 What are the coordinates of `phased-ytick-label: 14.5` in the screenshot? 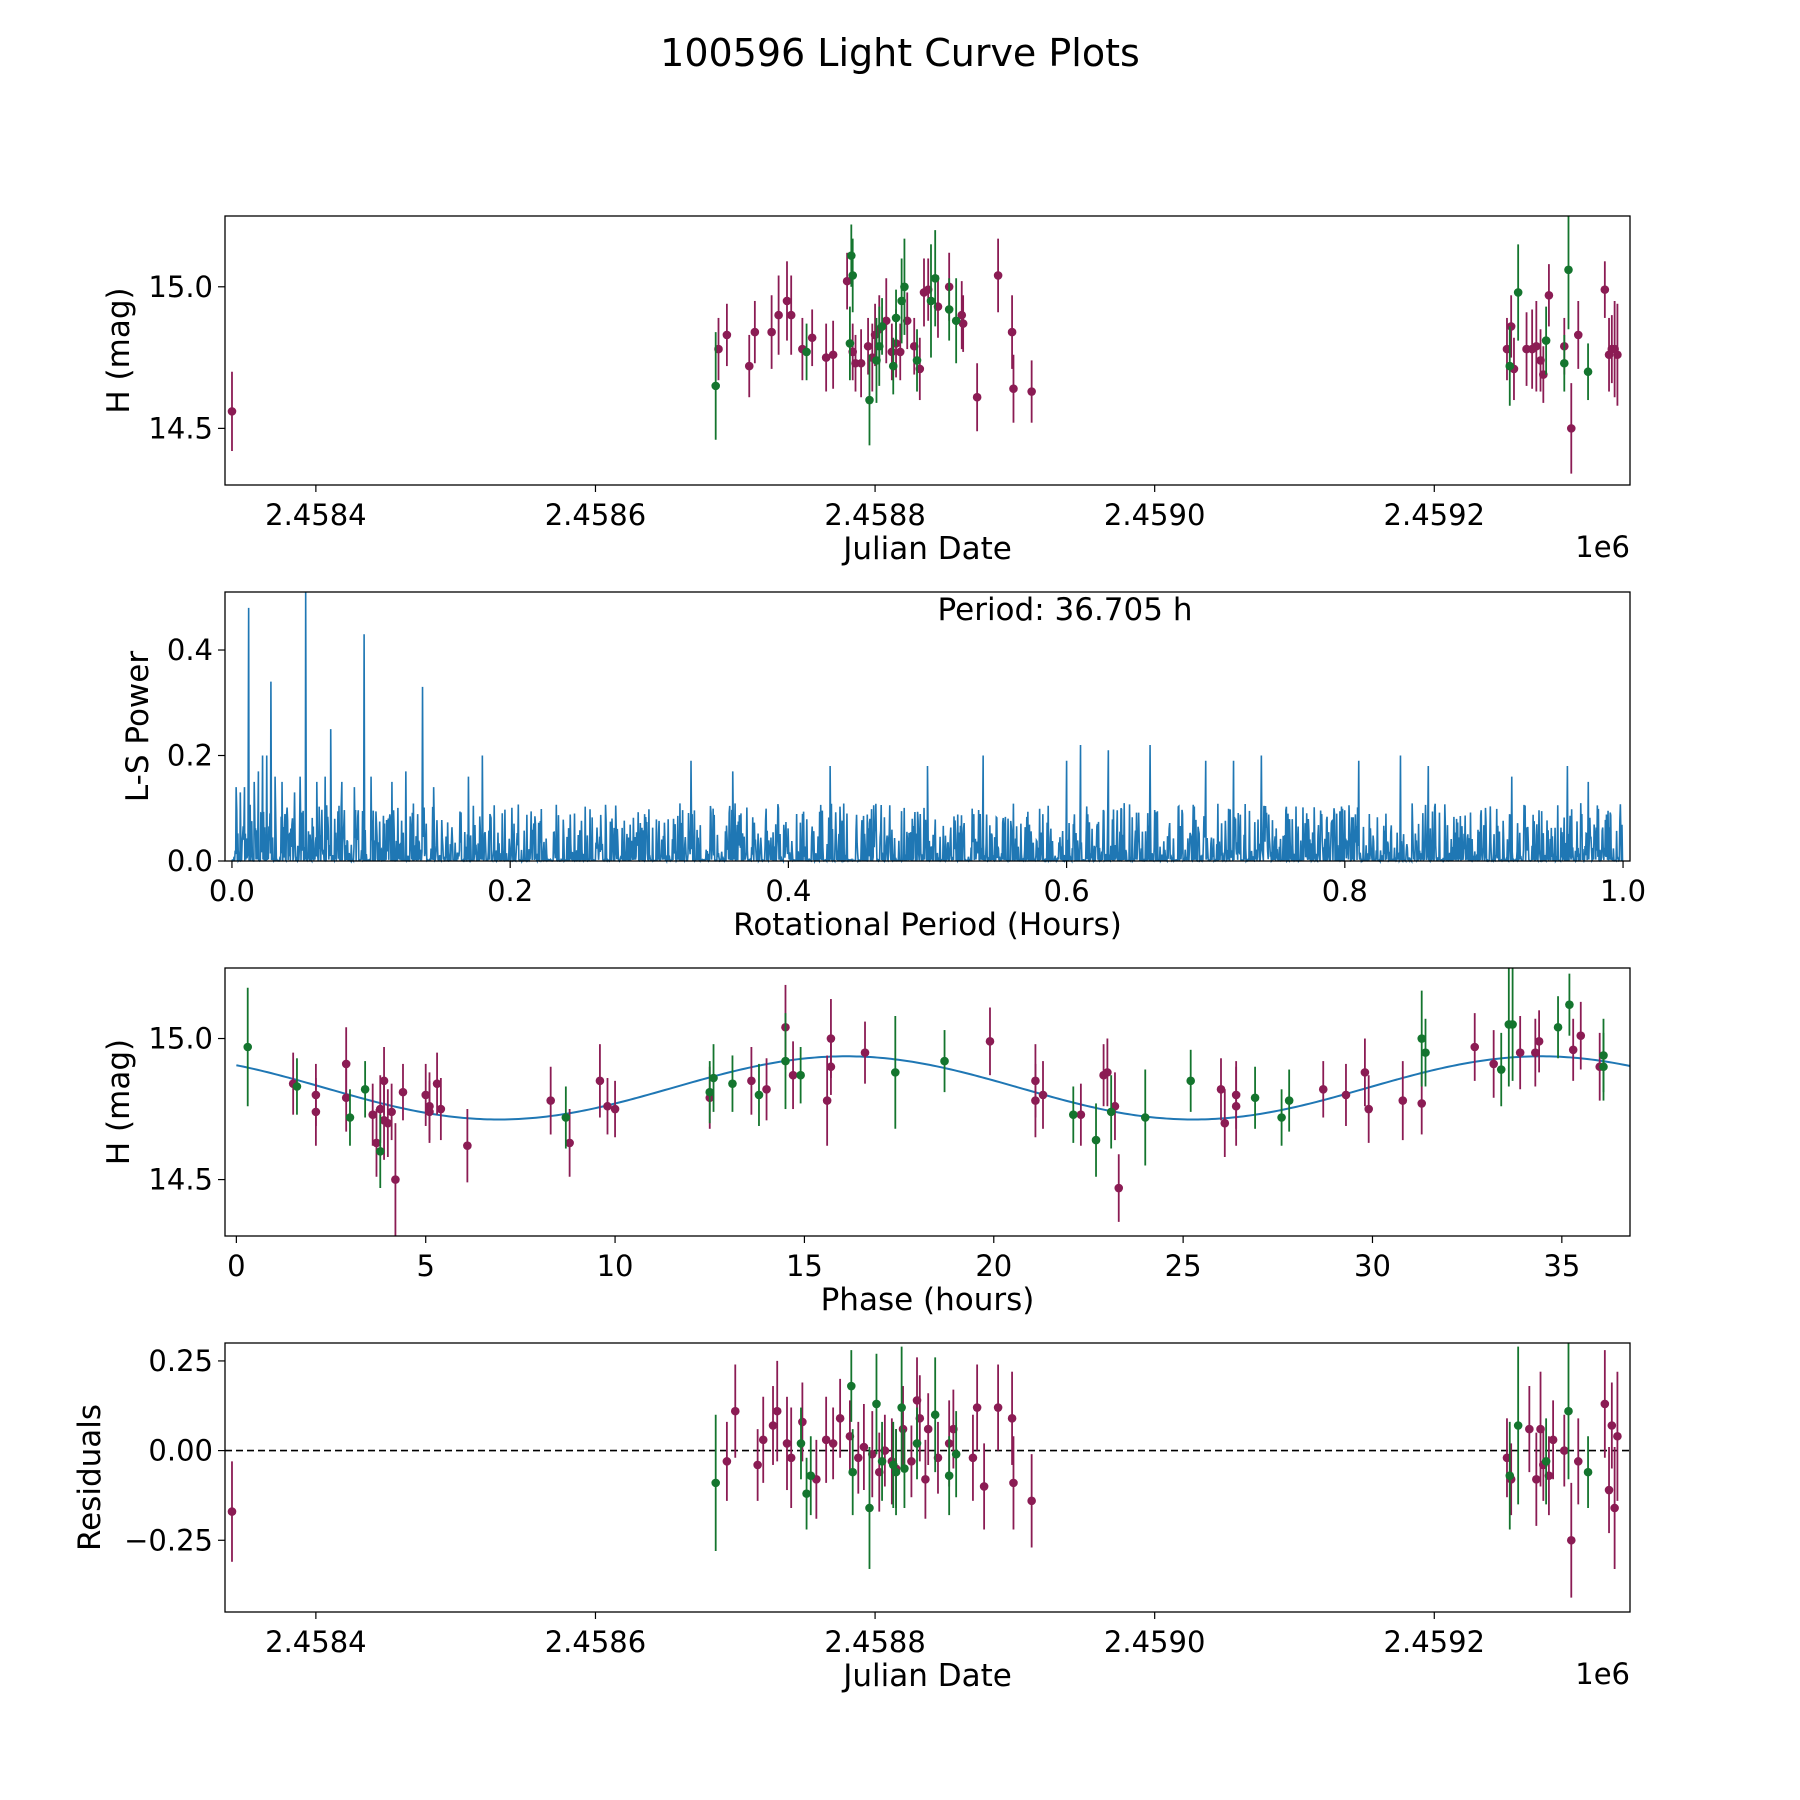 It's located at (180, 1180).